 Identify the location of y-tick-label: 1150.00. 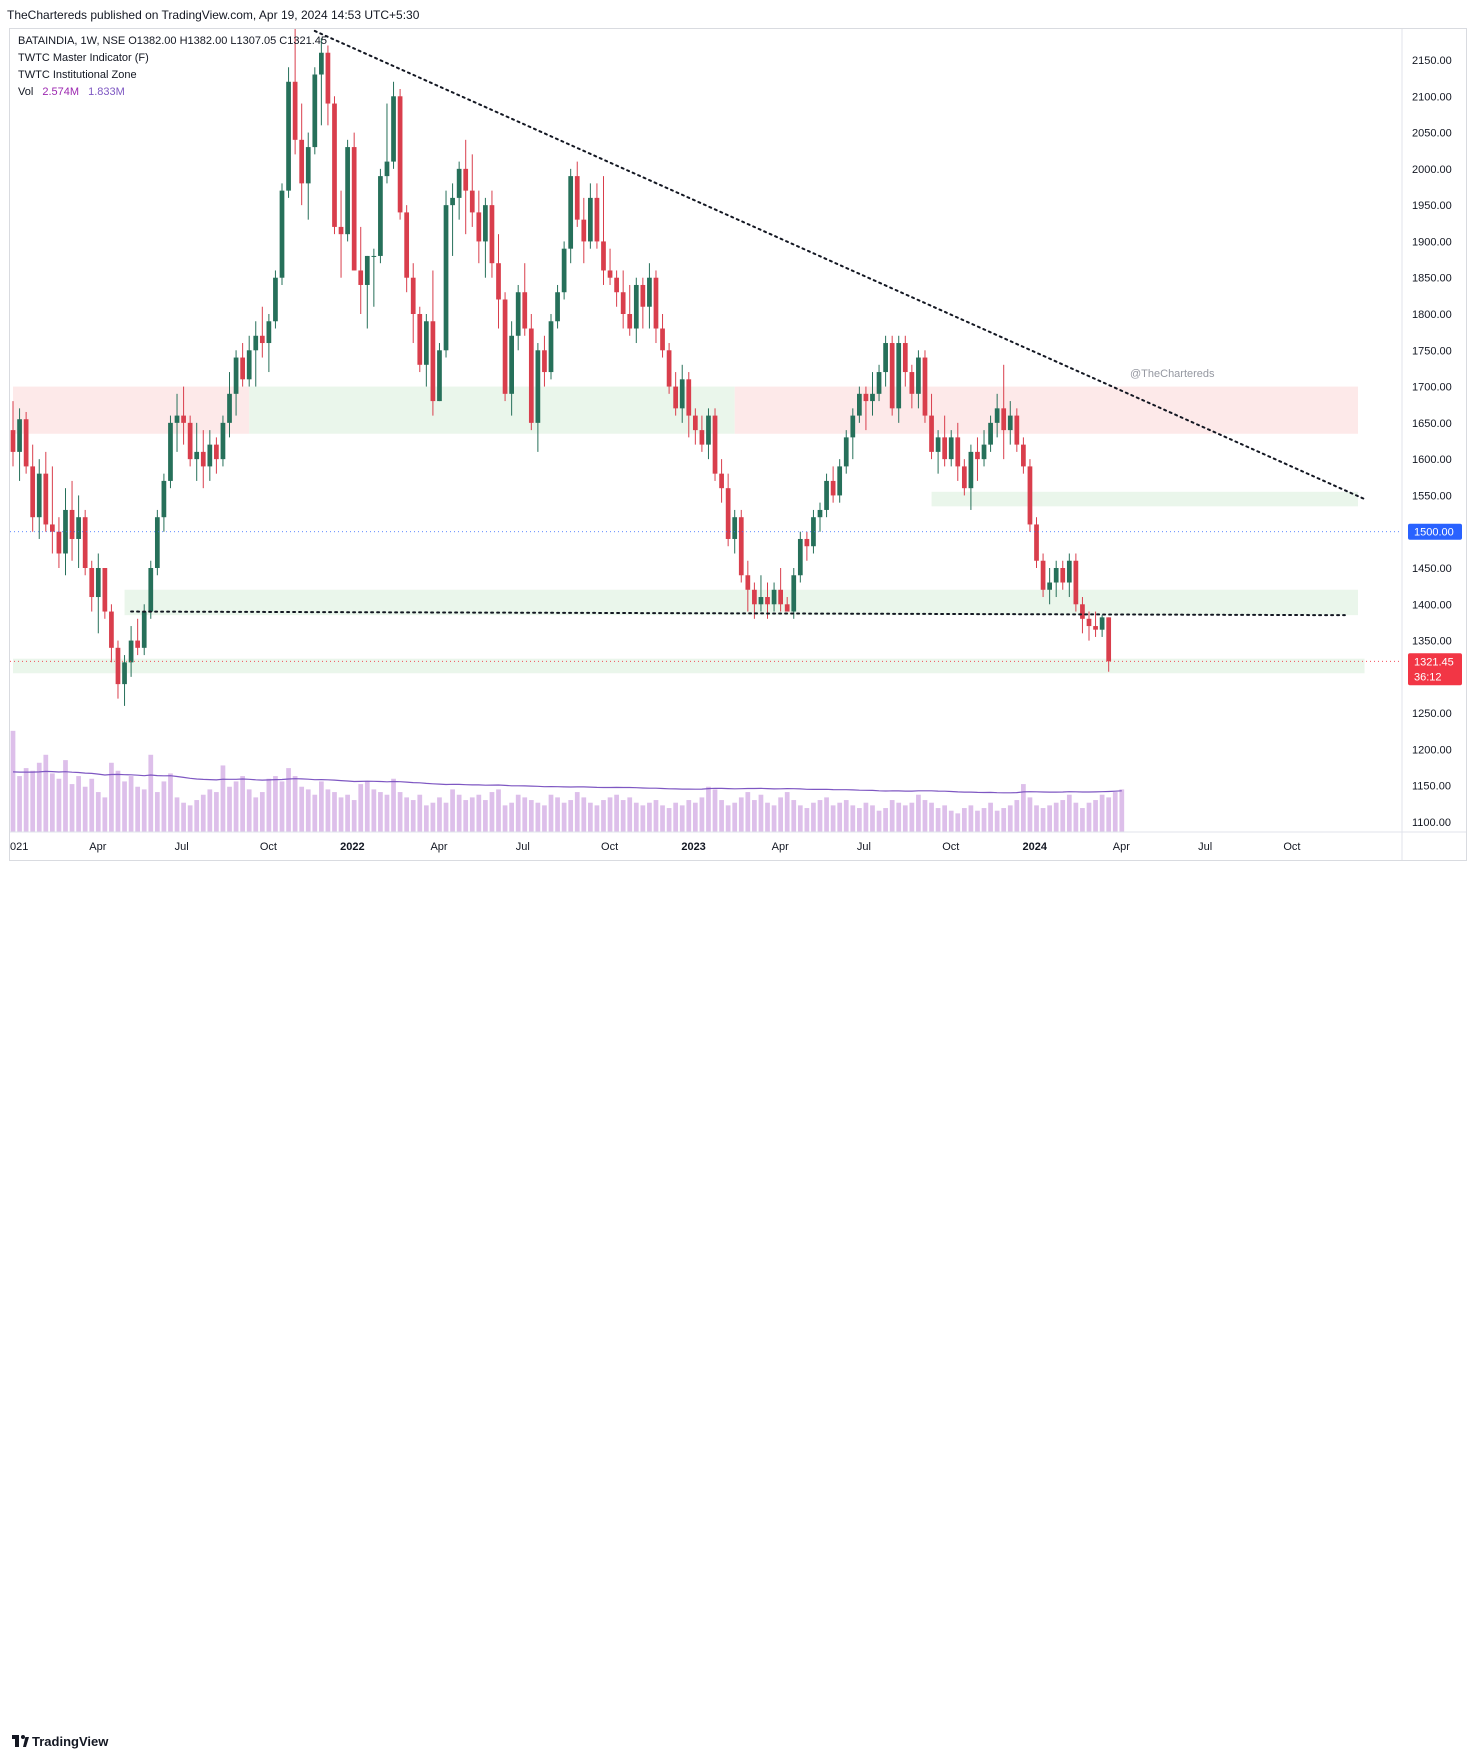
(1431, 787).